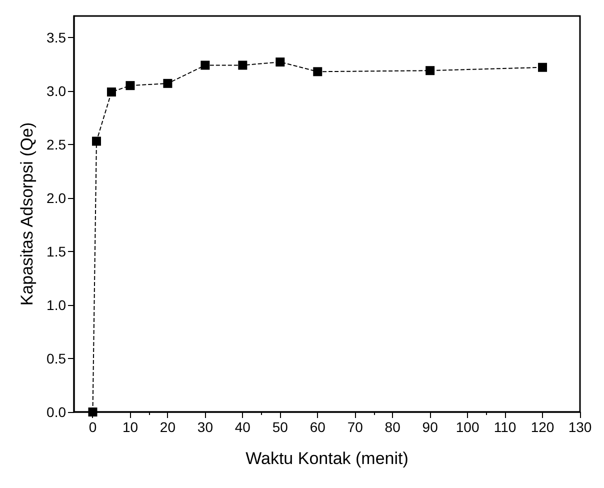 The image size is (604, 488). I want to click on x-tick-label: 110, so click(505, 427).